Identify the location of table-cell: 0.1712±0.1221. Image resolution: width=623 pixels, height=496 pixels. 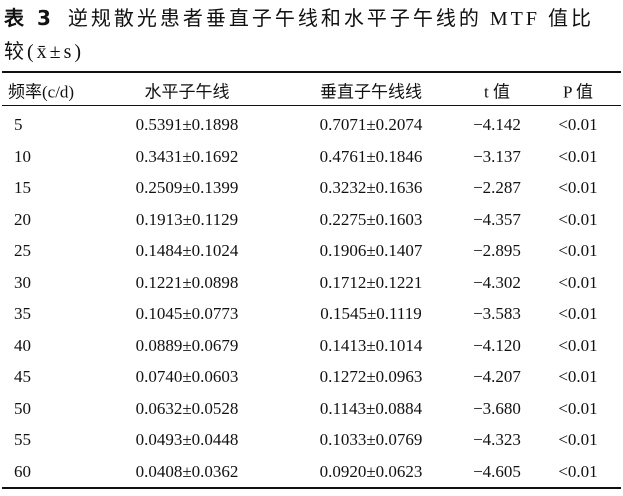
(371, 282).